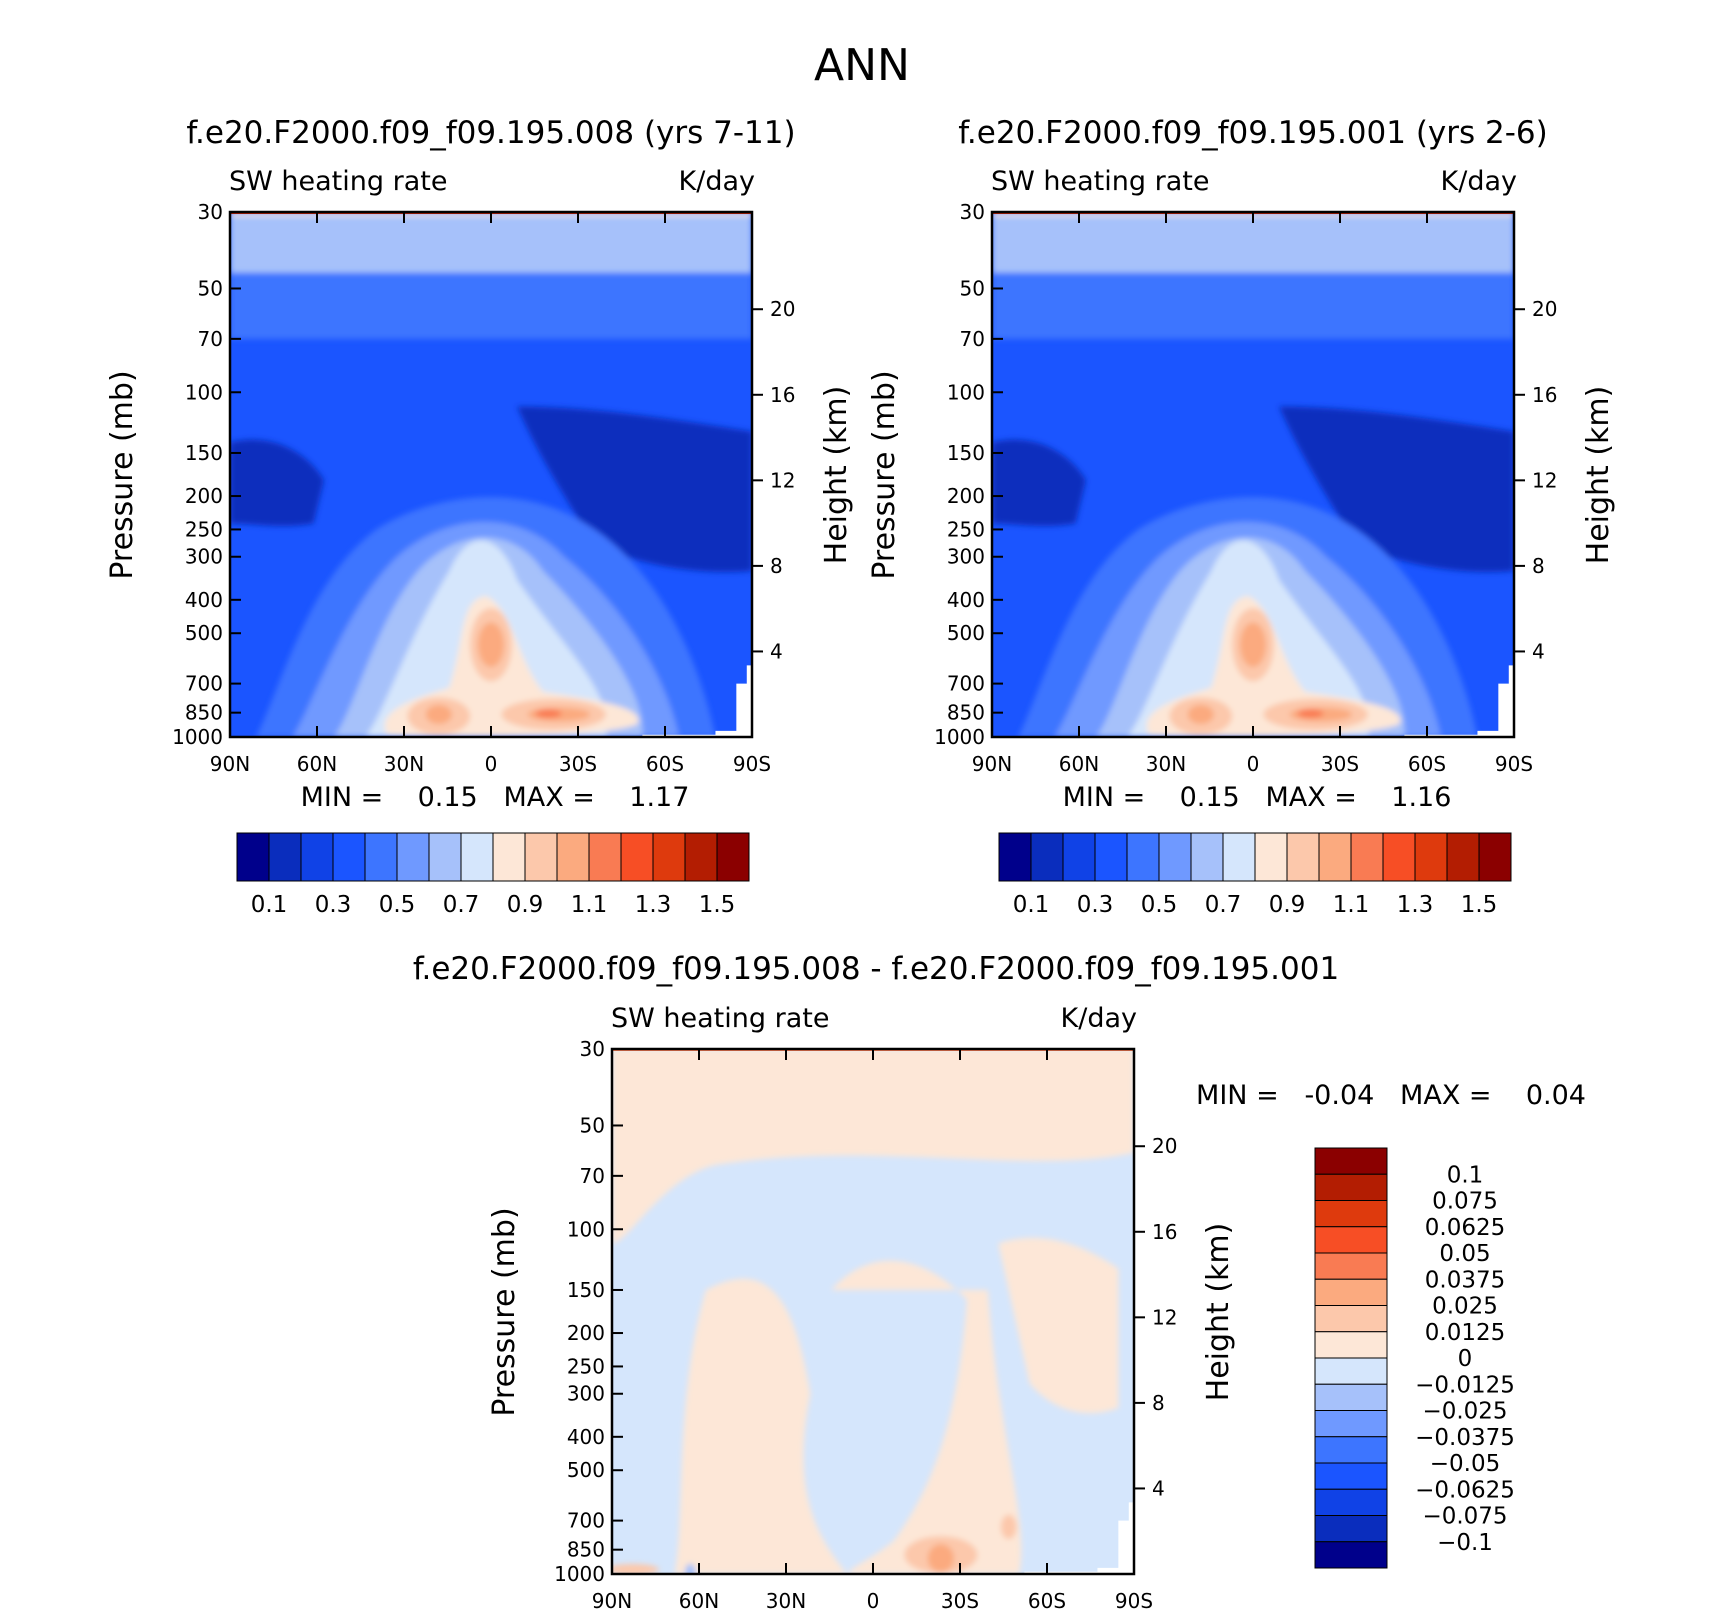  Describe the element at coordinates (1099, 1018) in the screenshot. I see `right-string: K/day` at that location.